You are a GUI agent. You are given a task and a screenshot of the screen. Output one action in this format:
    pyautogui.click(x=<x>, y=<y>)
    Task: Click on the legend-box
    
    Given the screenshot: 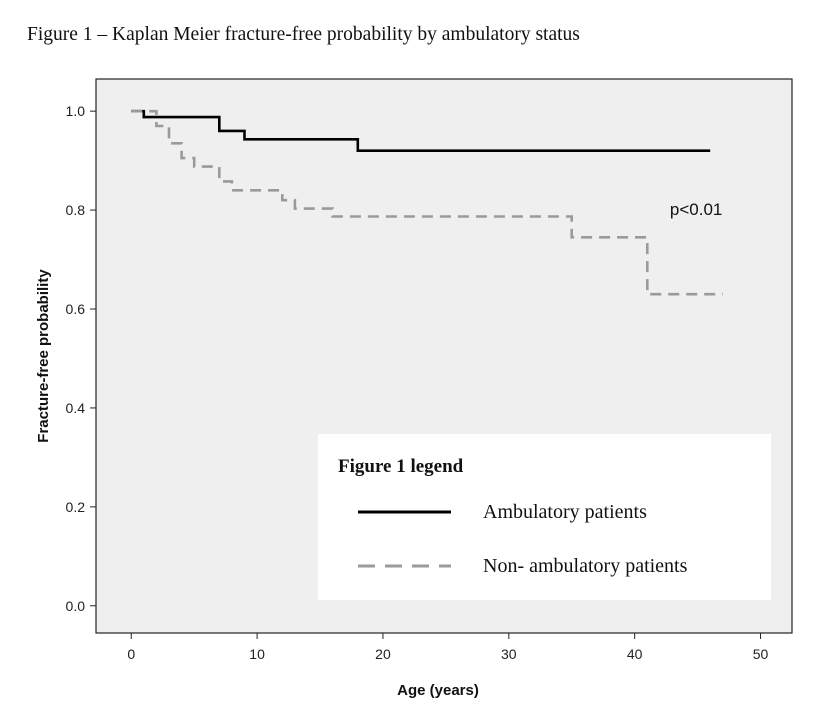 What is the action you would take?
    pyautogui.click(x=544, y=517)
    